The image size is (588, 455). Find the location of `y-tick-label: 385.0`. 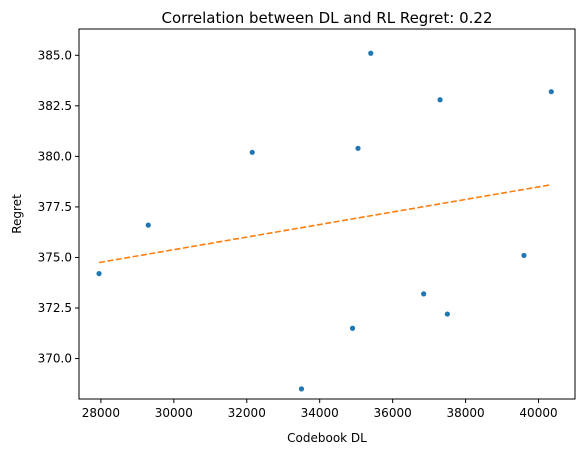

y-tick-label: 385.0 is located at coordinates (55, 55).